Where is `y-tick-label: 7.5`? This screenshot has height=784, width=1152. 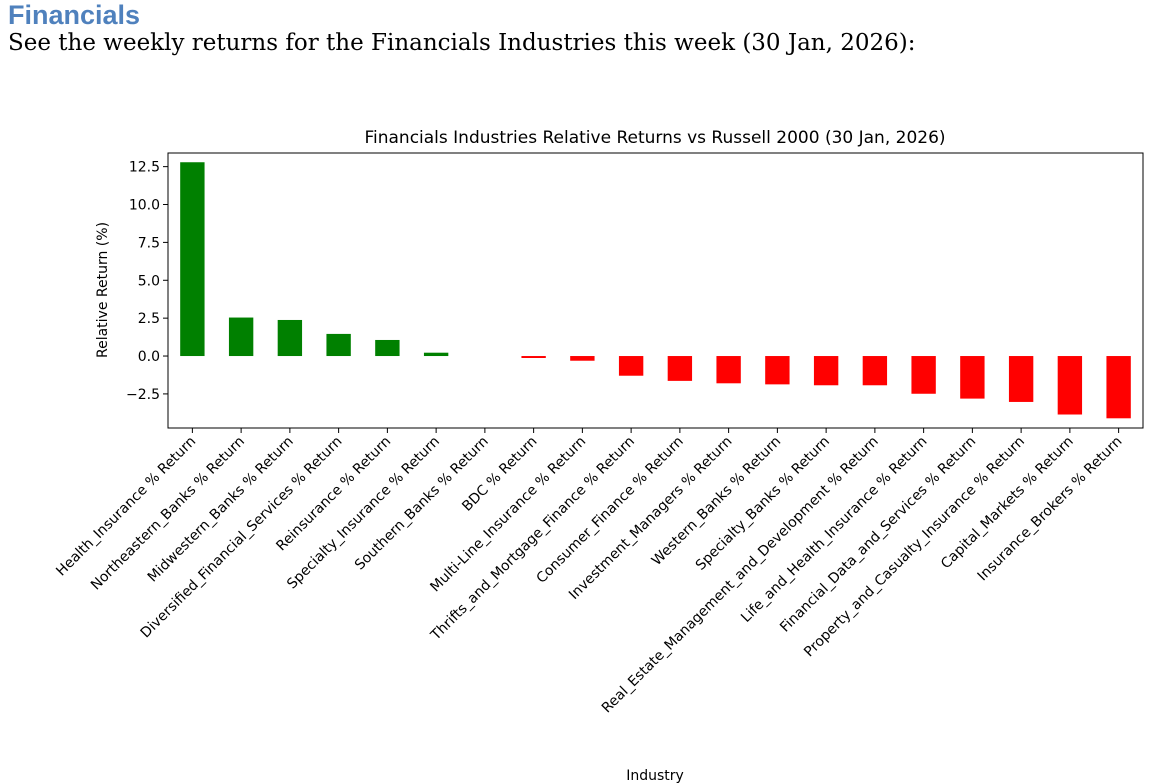
y-tick-label: 7.5 is located at coordinates (149, 243).